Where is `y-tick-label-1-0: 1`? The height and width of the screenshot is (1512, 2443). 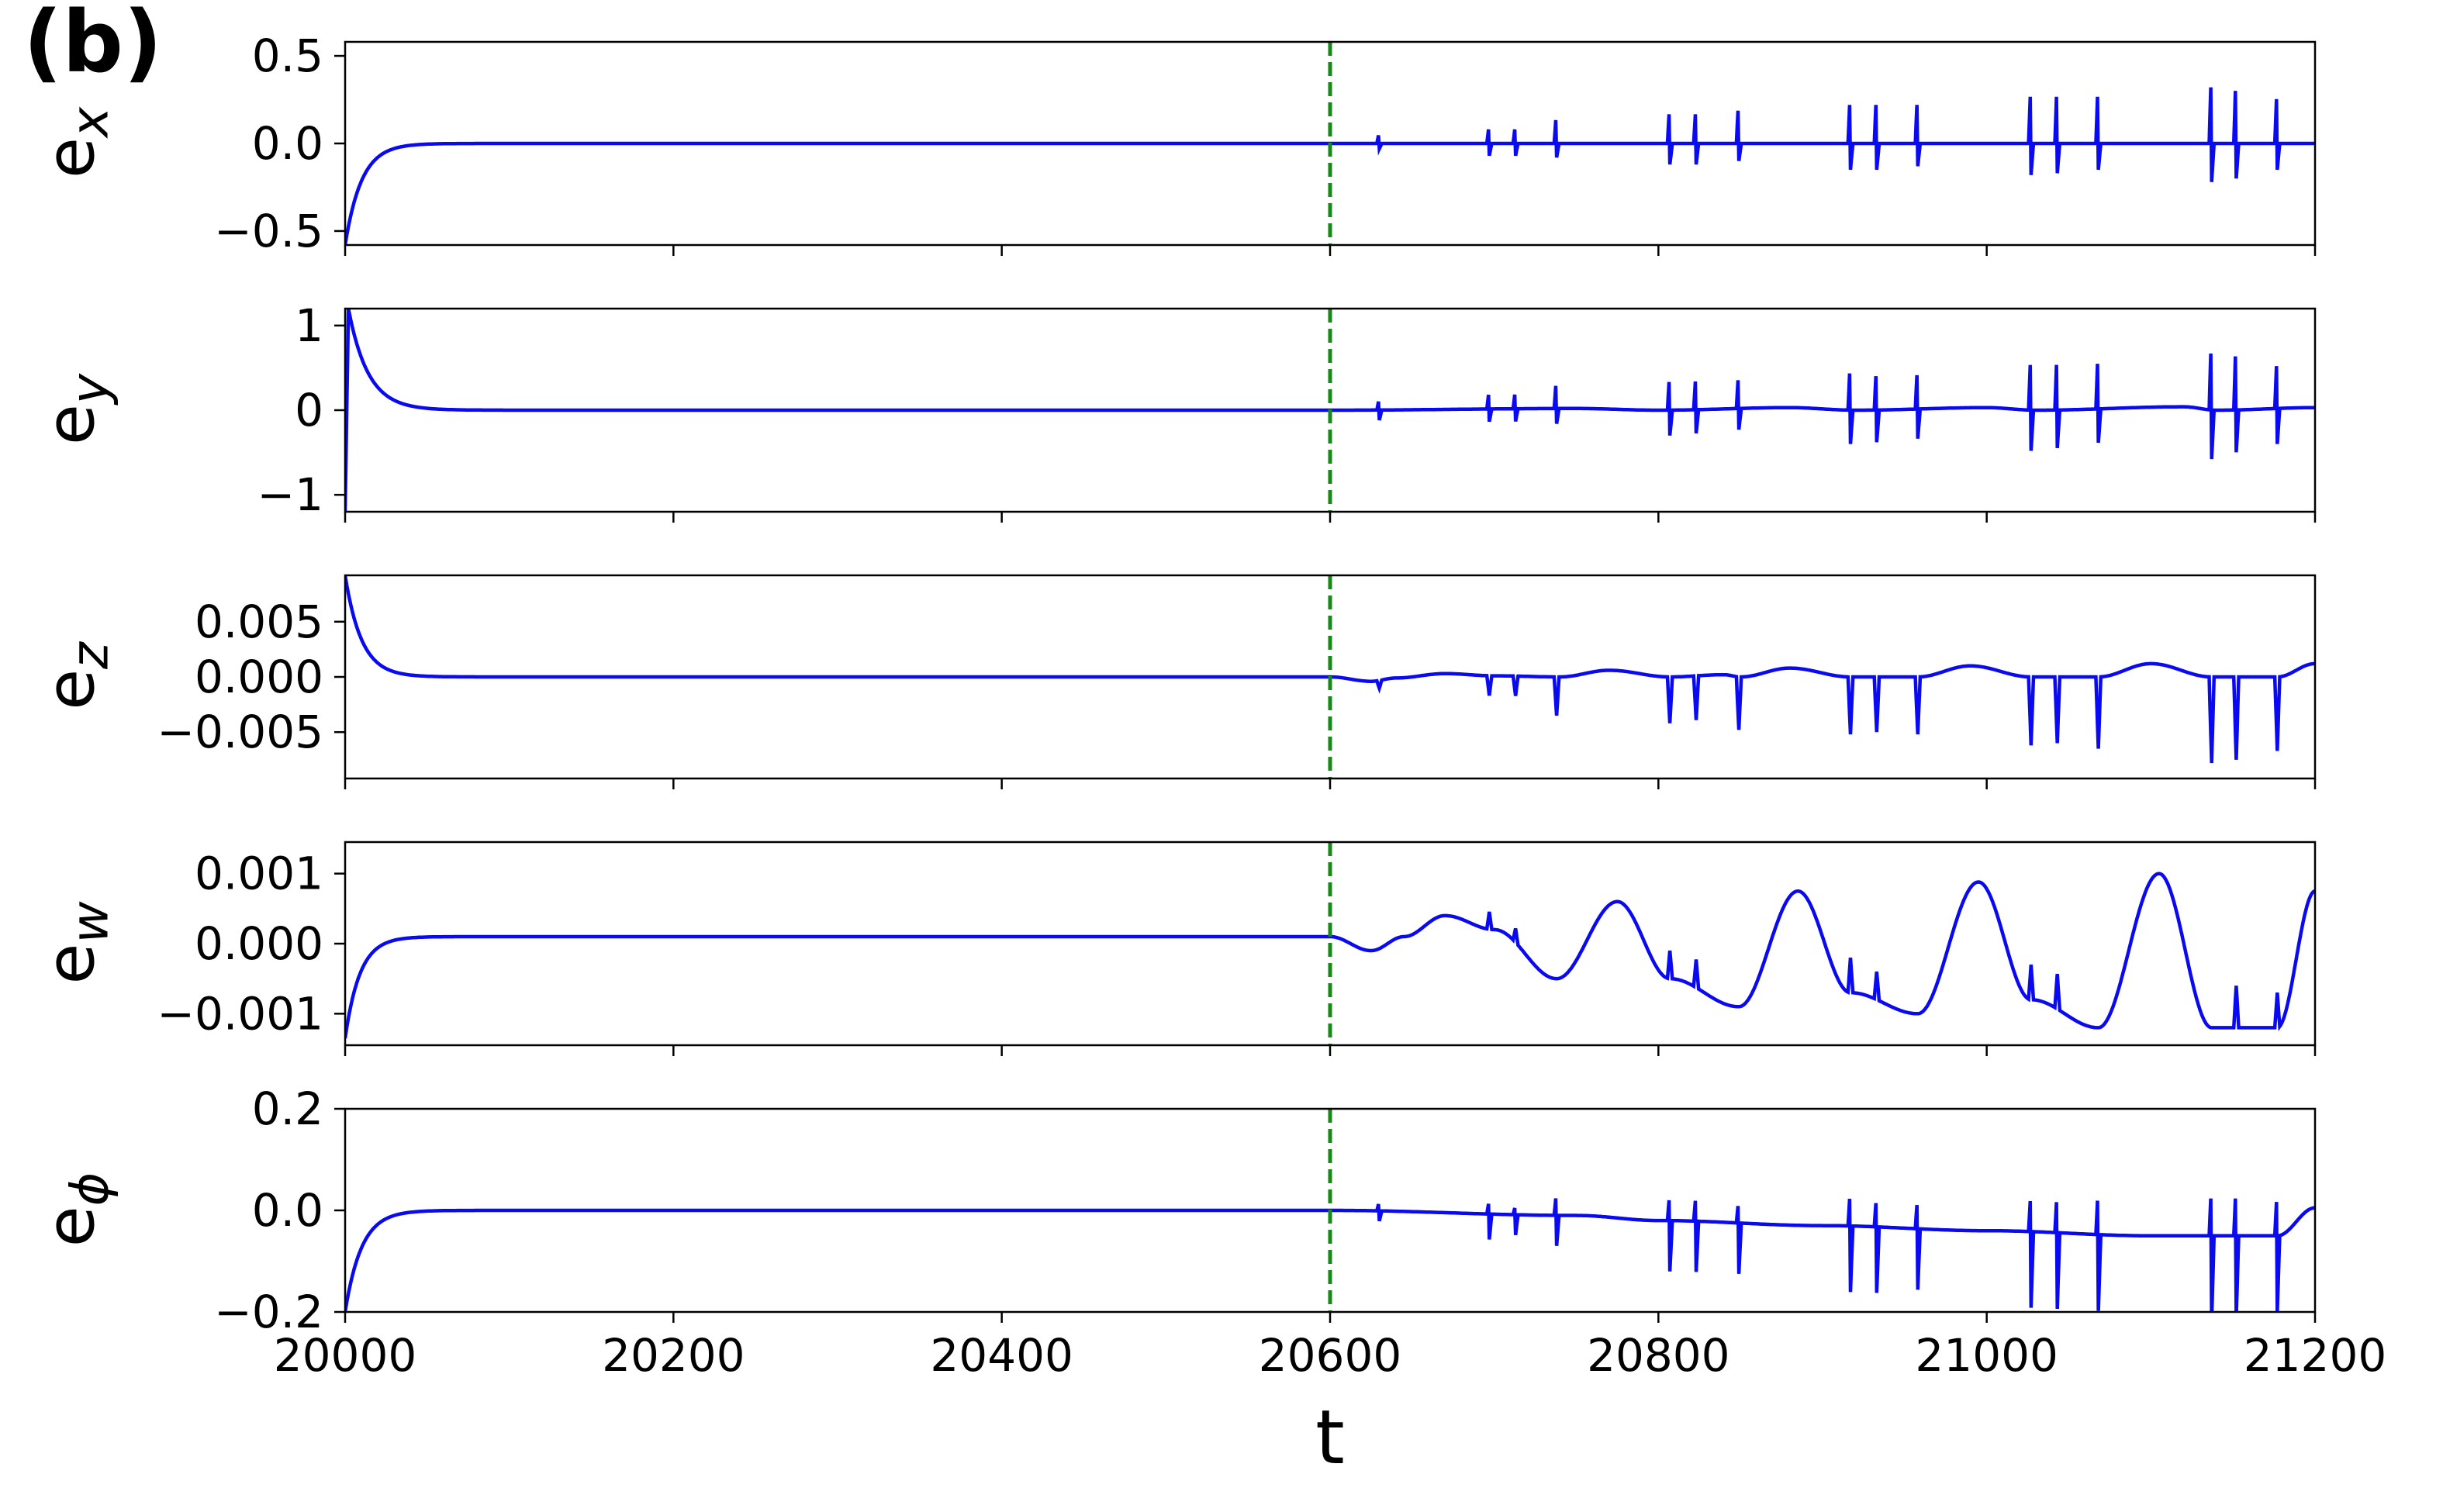 y-tick-label-1-0: 1 is located at coordinates (309, 325).